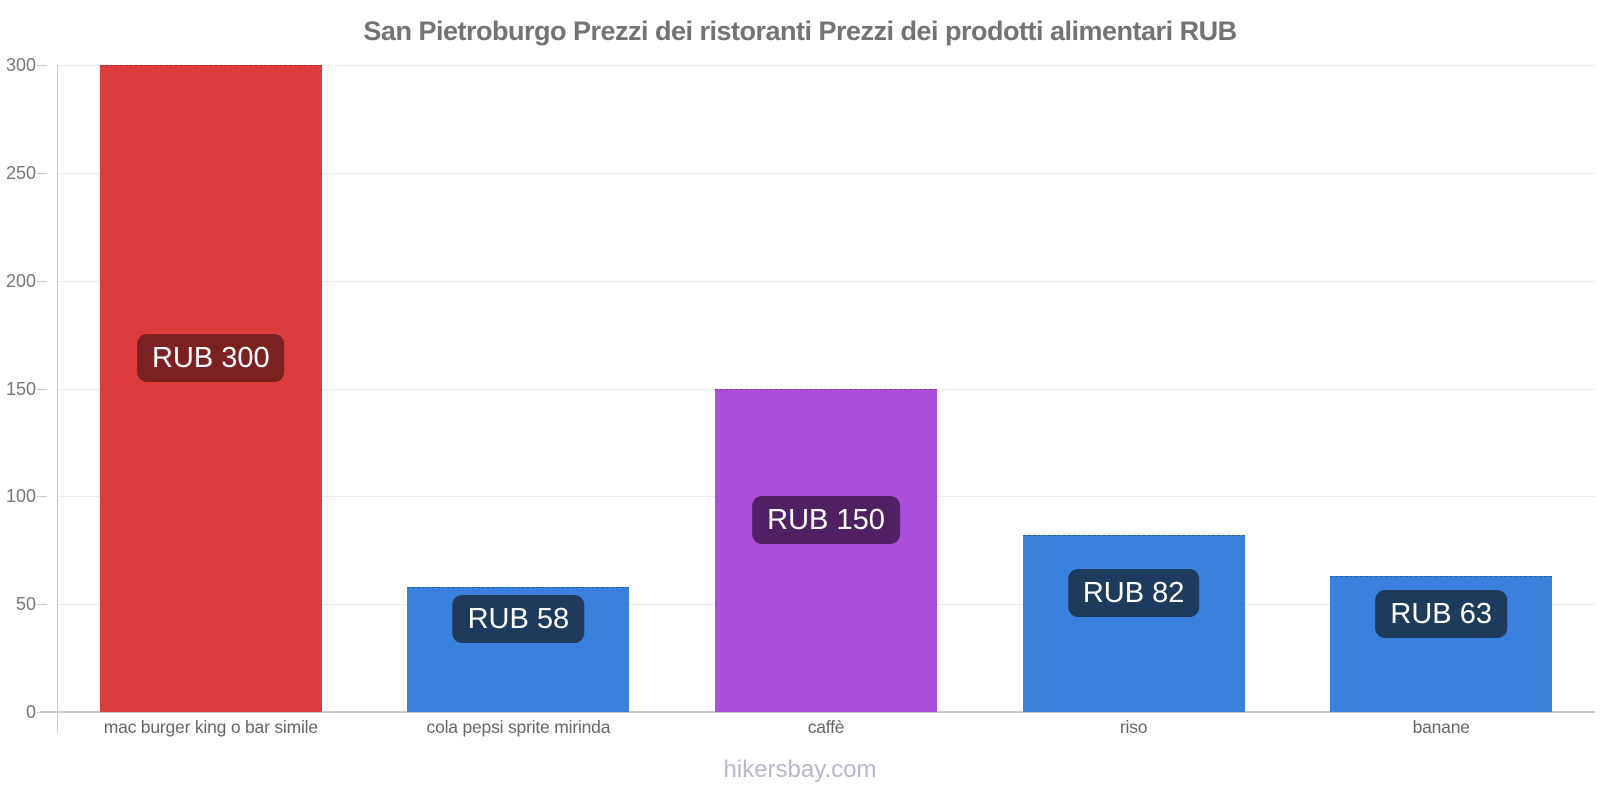  What do you see at coordinates (210, 358) in the screenshot?
I see `bar-value-badge: RUB 300` at bounding box center [210, 358].